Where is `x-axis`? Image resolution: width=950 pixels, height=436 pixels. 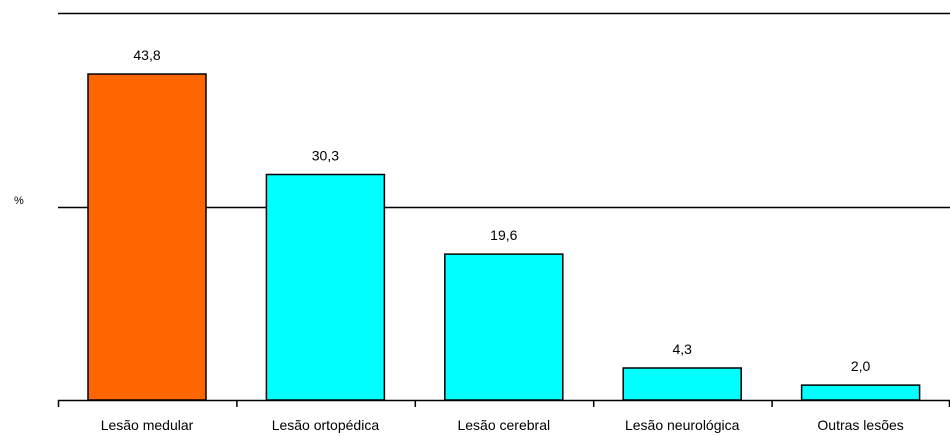
x-axis is located at coordinates (503, 403).